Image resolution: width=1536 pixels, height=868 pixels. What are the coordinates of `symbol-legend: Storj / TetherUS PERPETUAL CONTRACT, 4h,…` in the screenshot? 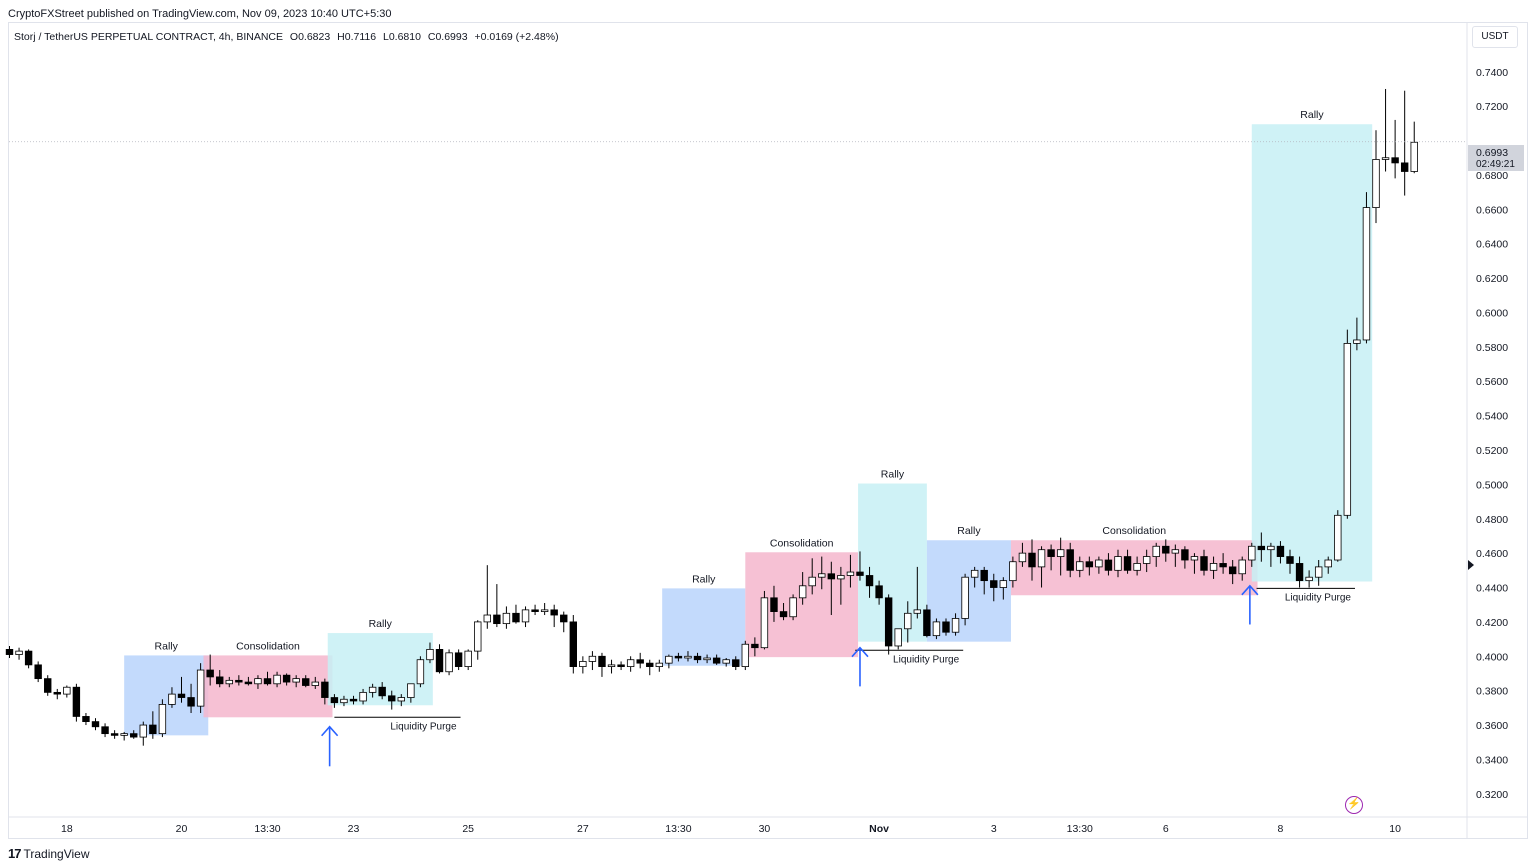 It's located at (288, 37).